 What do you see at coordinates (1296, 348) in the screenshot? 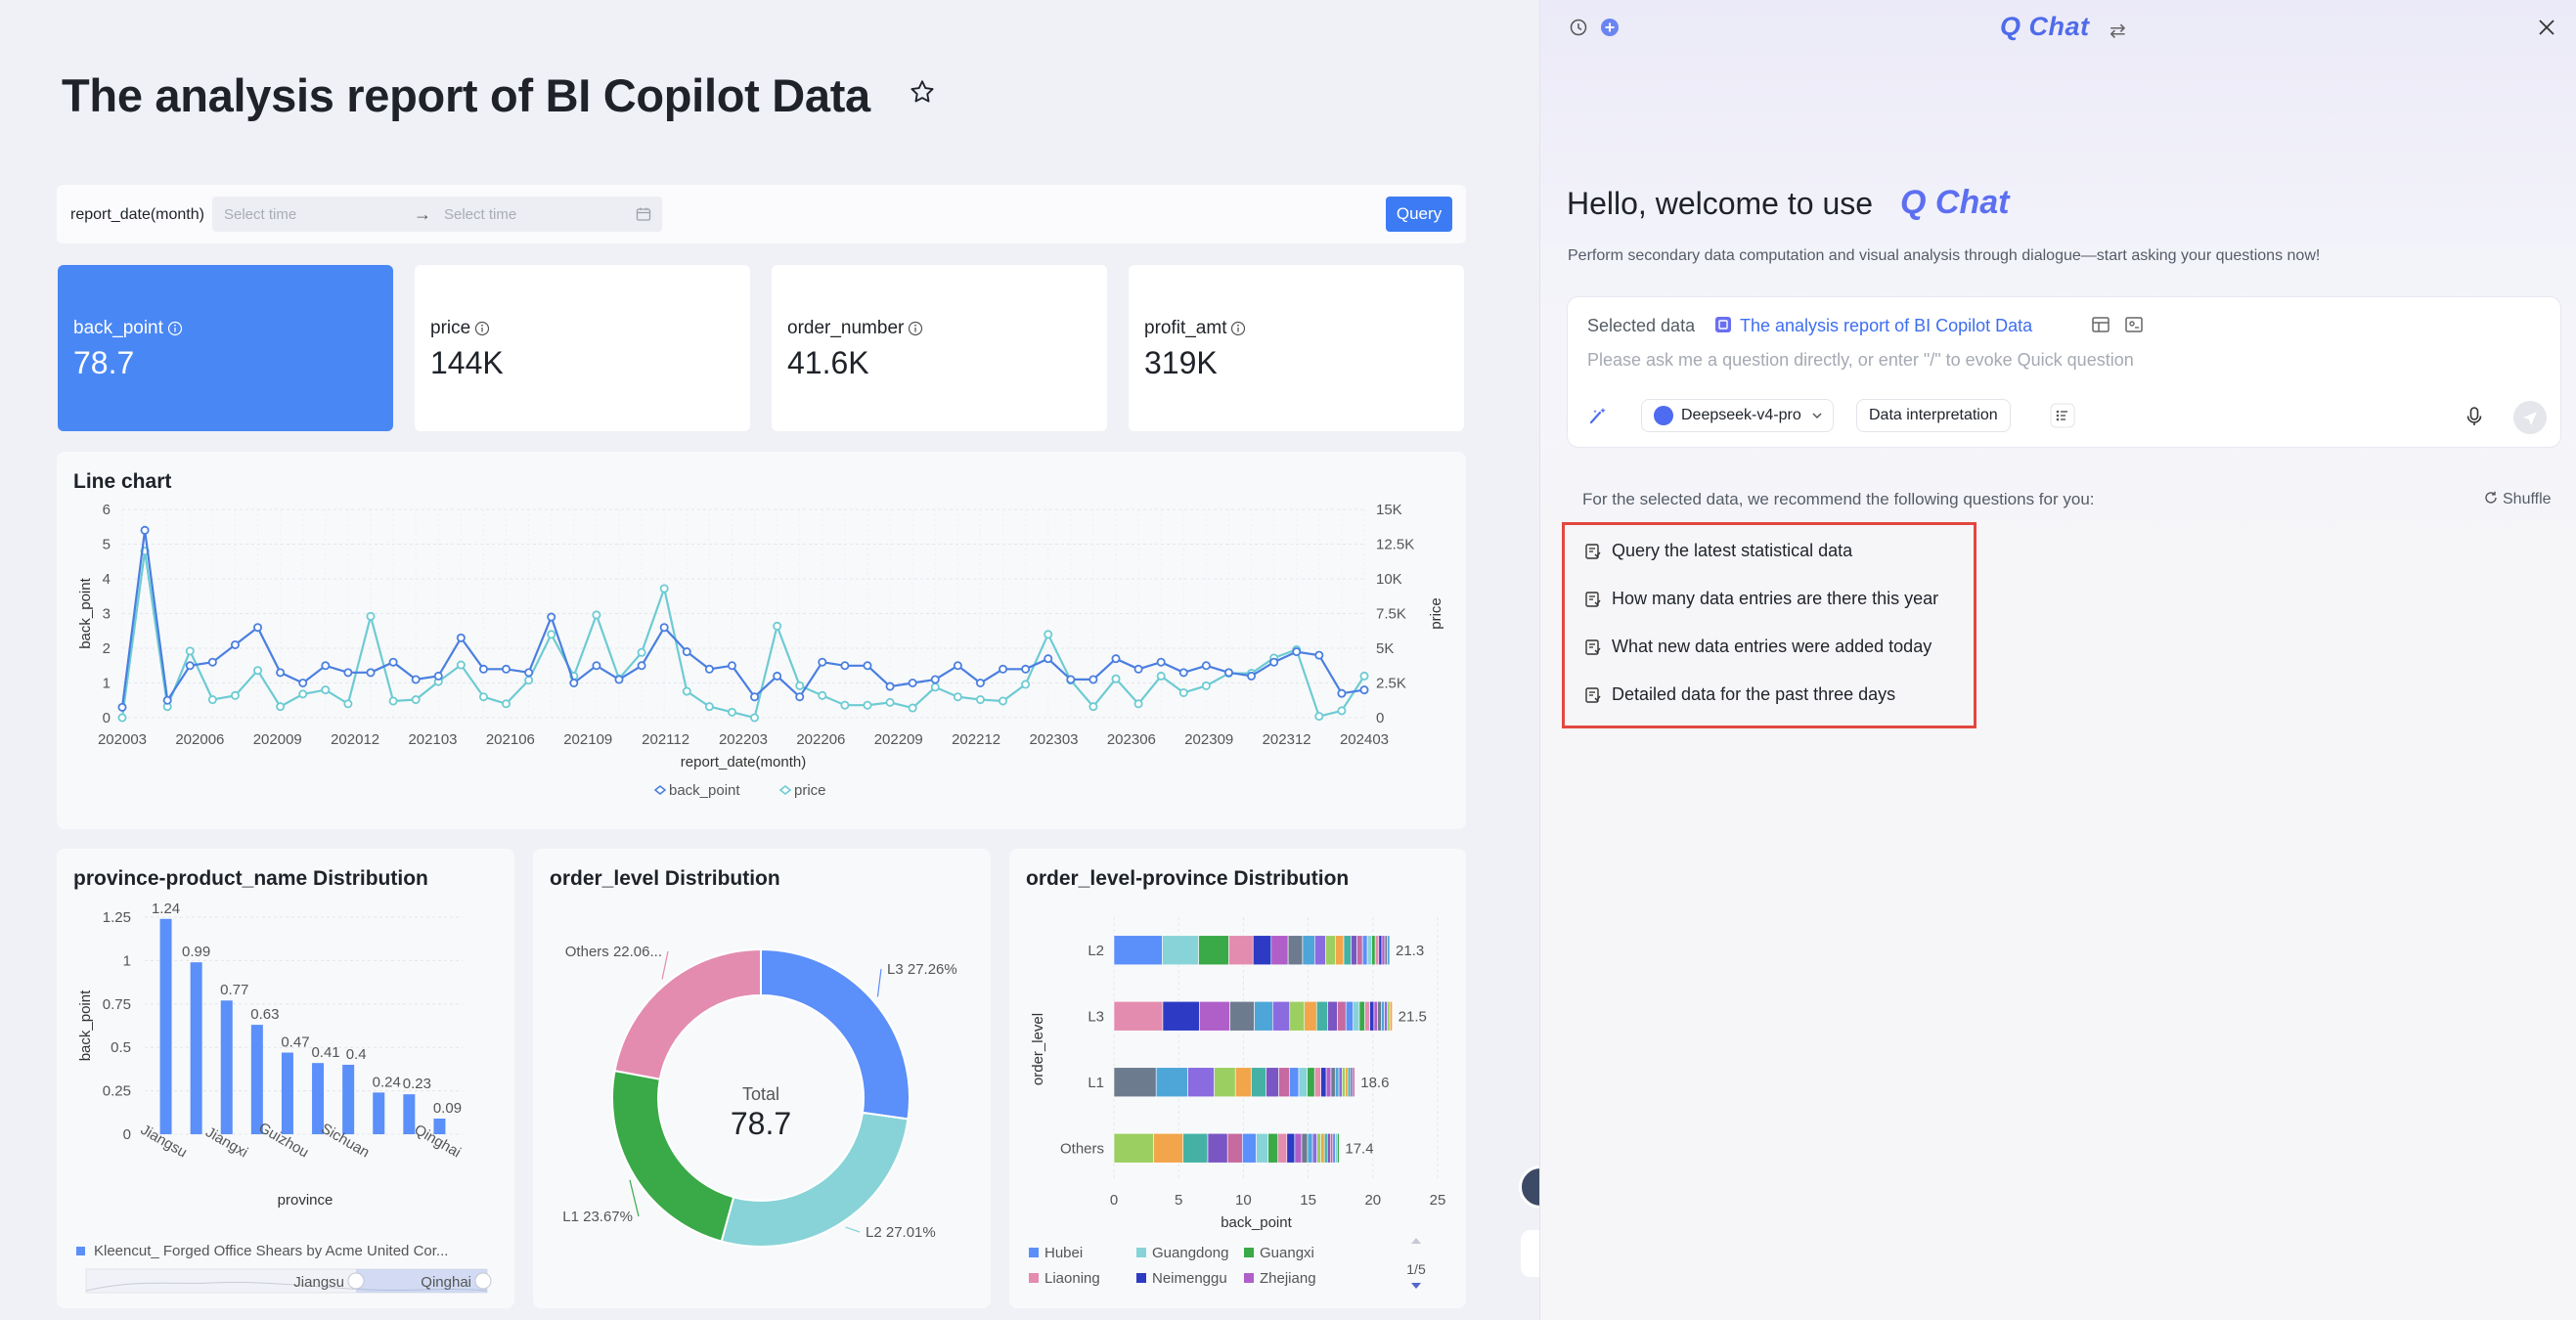
I see `kpi-card-profit-amt: profit_amt 319K` at bounding box center [1296, 348].